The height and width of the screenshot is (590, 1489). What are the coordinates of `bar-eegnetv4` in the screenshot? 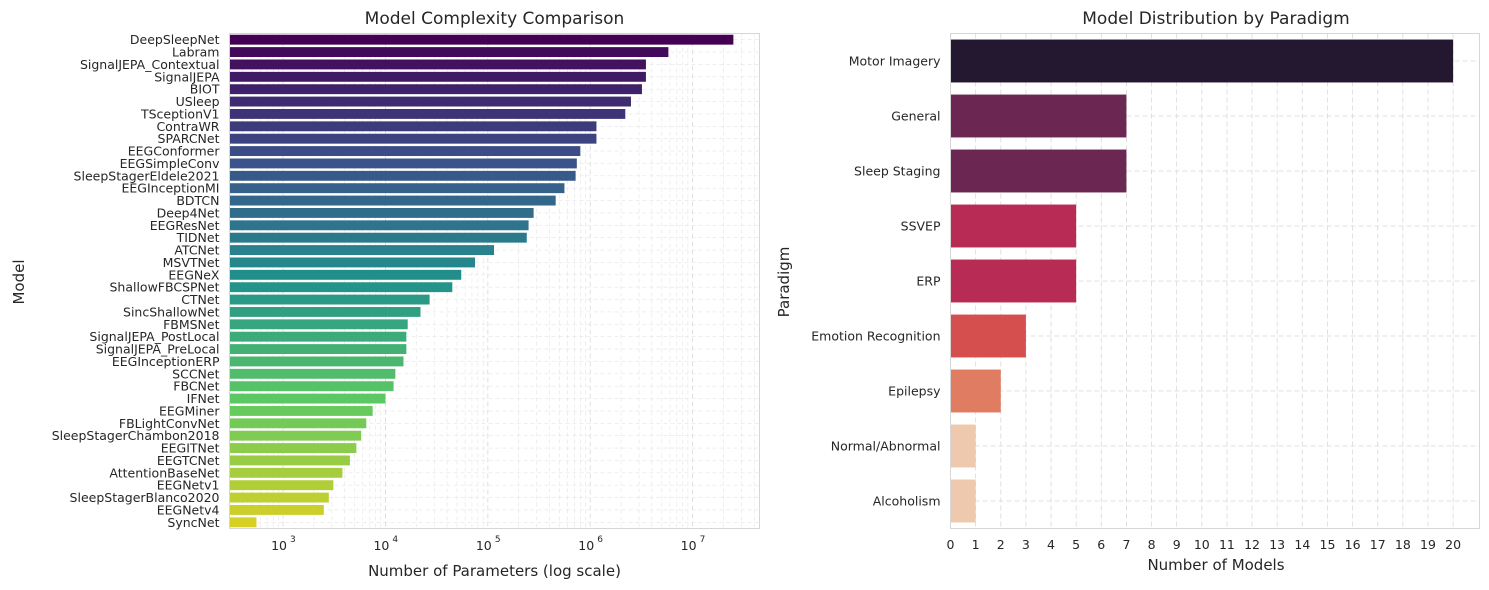 It's located at (276, 509).